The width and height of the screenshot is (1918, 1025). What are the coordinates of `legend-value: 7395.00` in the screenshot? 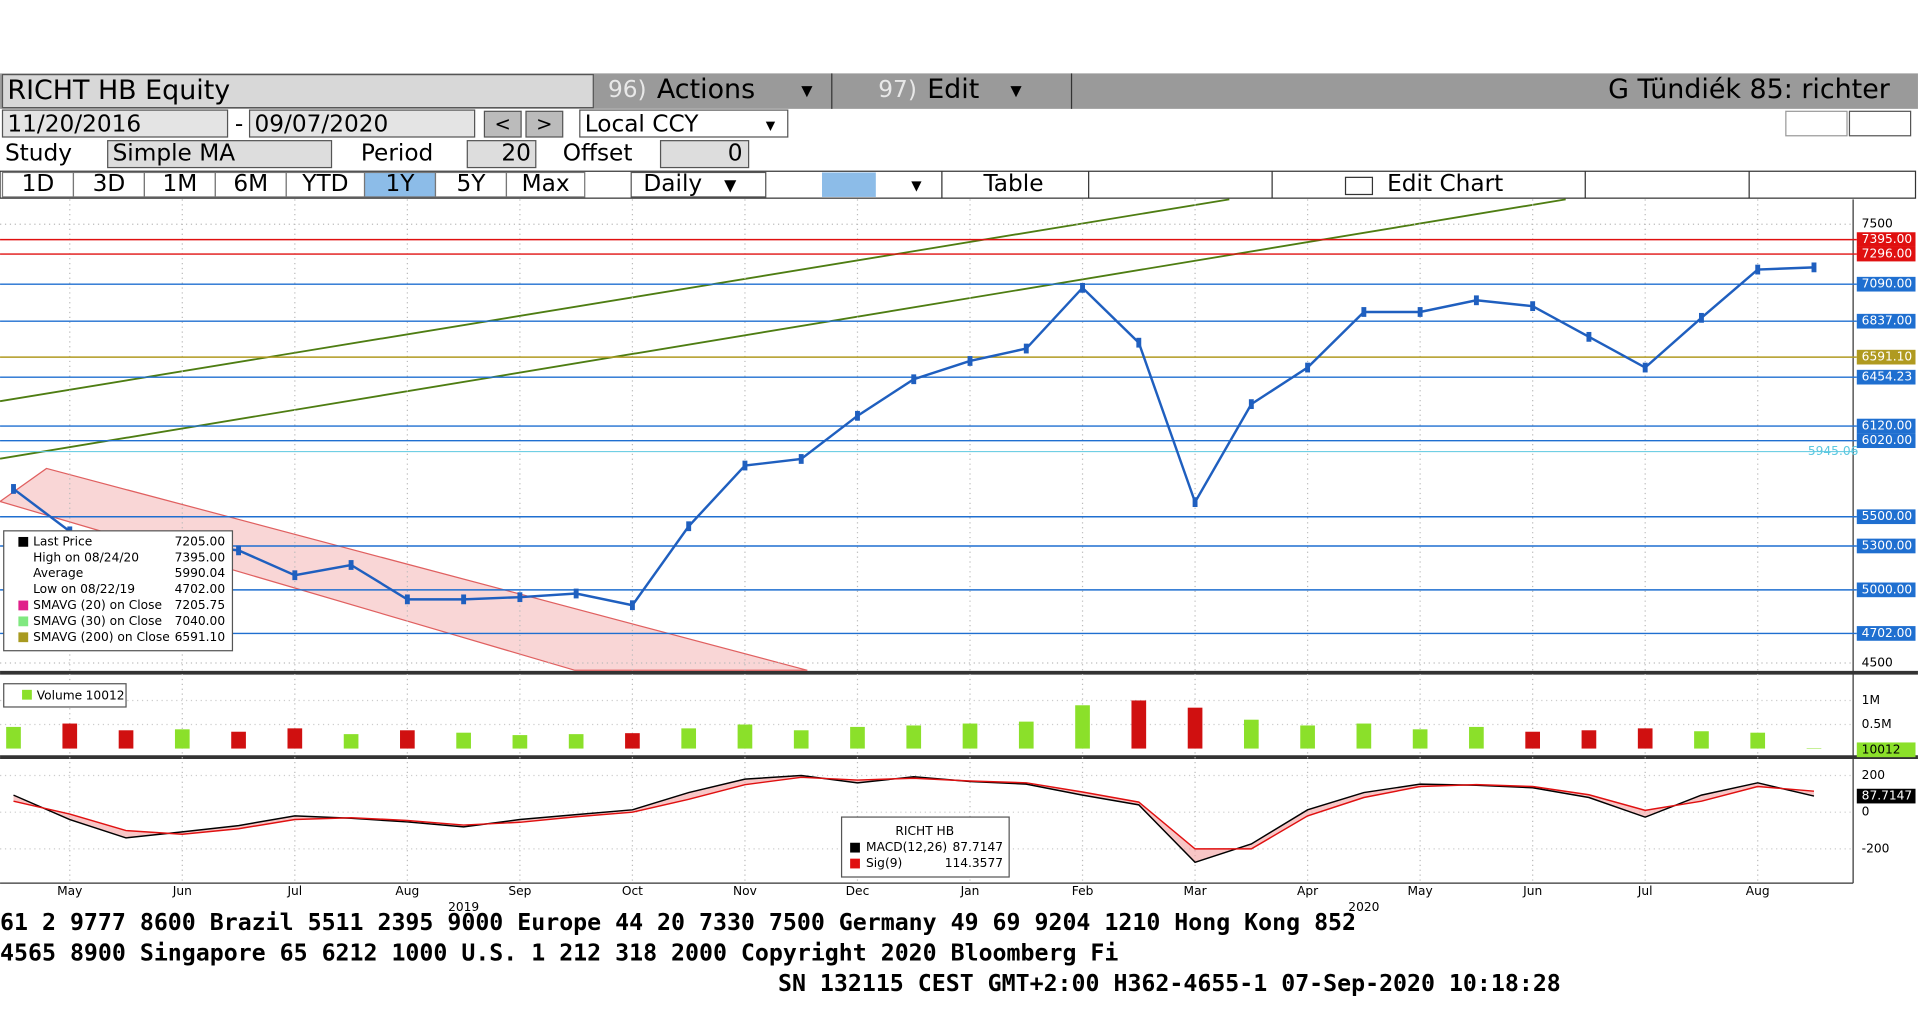 It's located at (200, 557).